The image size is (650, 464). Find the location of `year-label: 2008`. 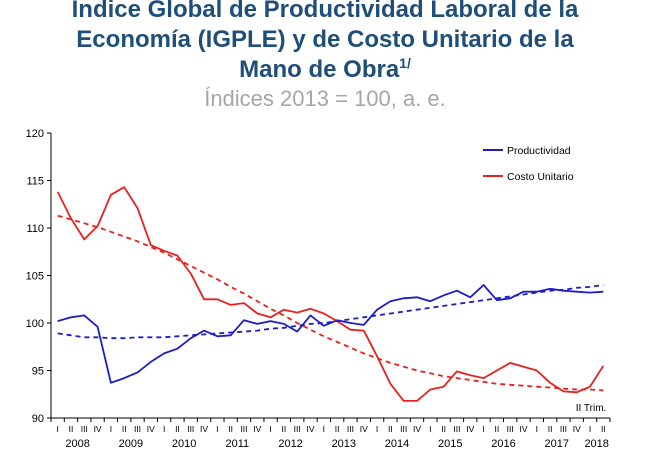

year-label: 2008 is located at coordinates (77, 444).